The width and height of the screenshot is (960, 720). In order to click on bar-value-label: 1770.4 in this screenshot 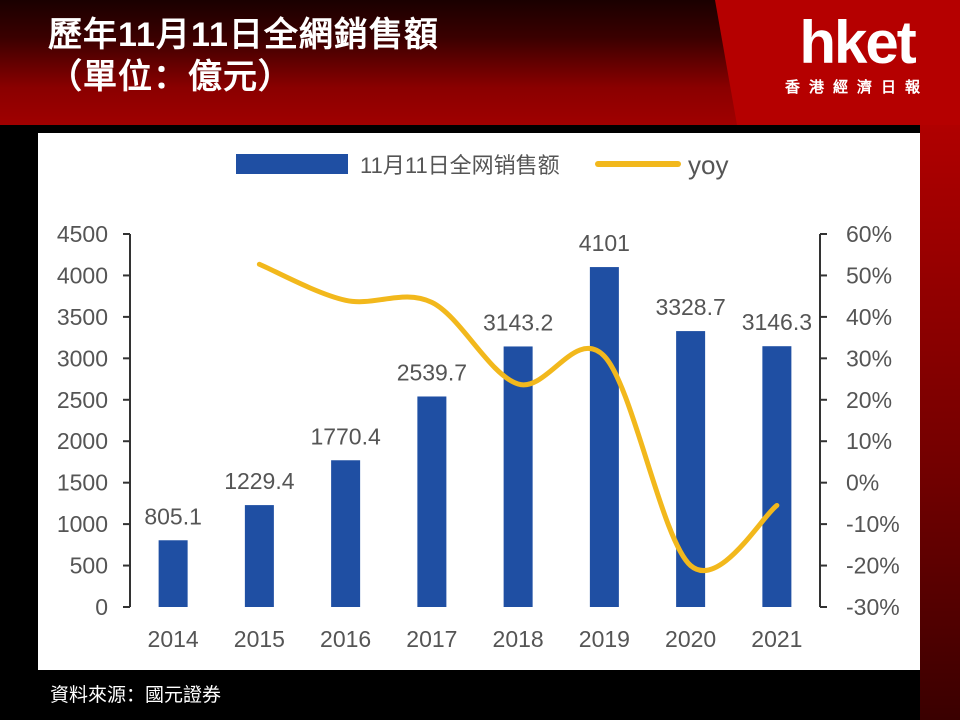, I will do `click(345, 436)`.